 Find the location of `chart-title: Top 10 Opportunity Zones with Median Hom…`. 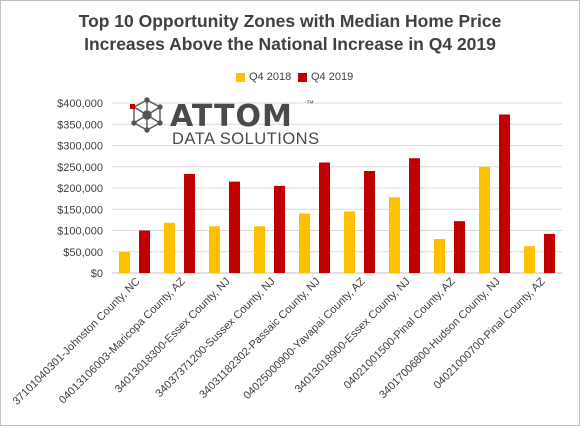

chart-title: Top 10 Opportunity Zones with Median Hom… is located at coordinates (290, 33).